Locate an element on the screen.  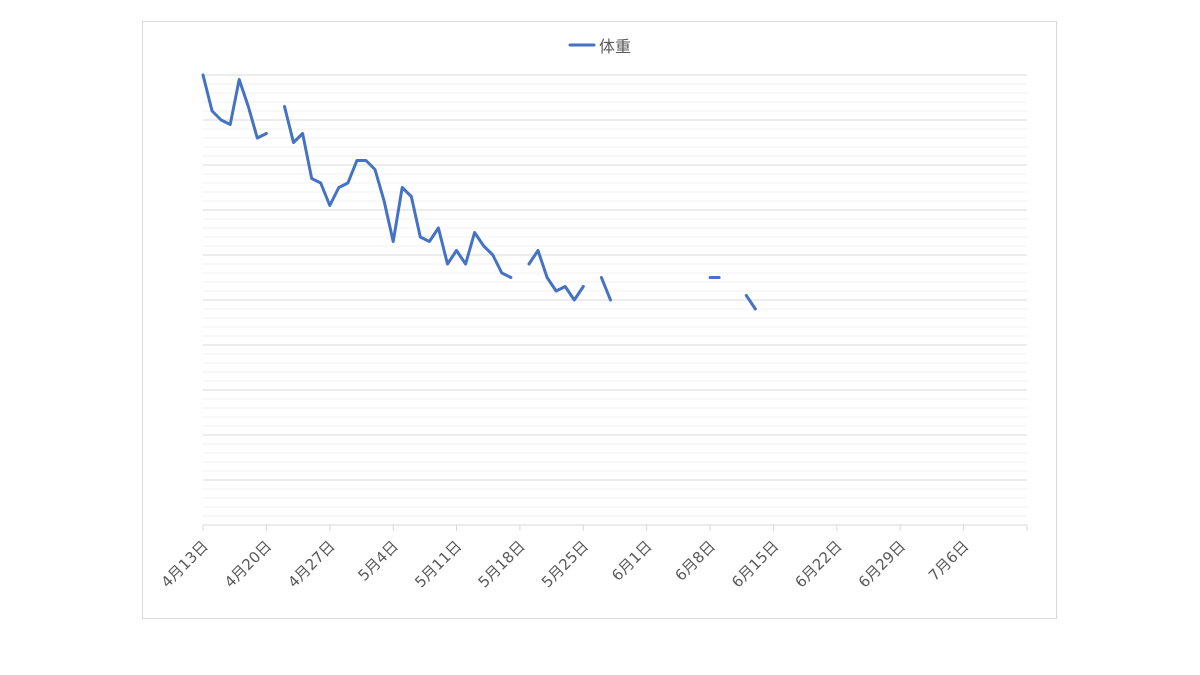
x-tick-label: 6月1日 is located at coordinates (631, 560).